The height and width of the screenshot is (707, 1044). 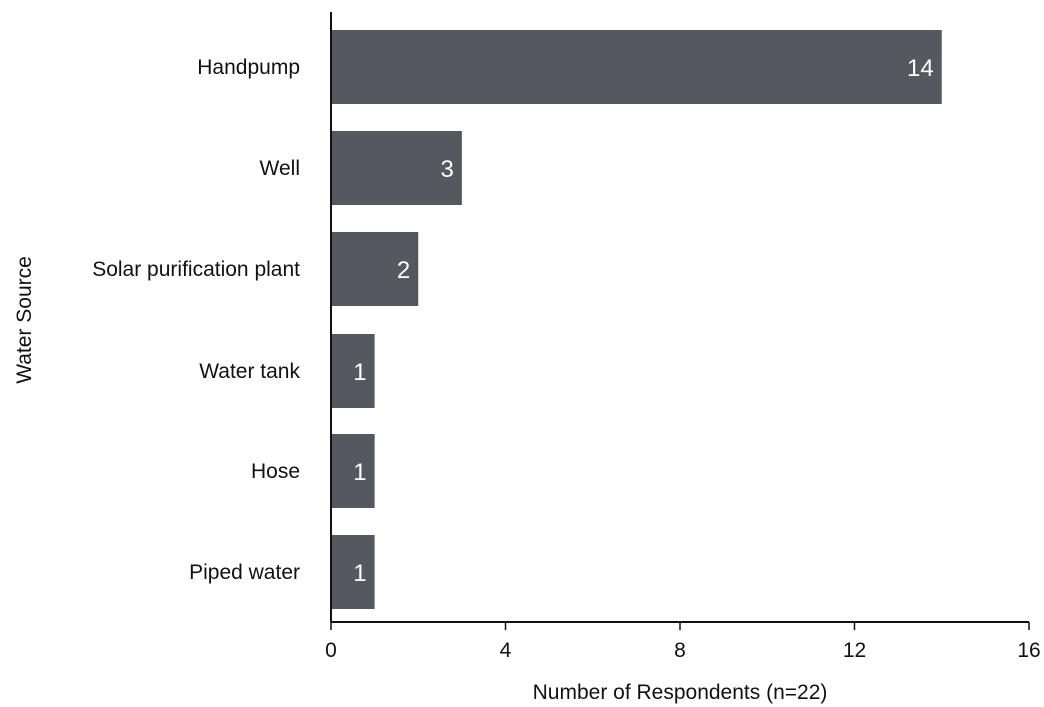 I want to click on y-axis-title: Water Source, so click(x=24, y=320).